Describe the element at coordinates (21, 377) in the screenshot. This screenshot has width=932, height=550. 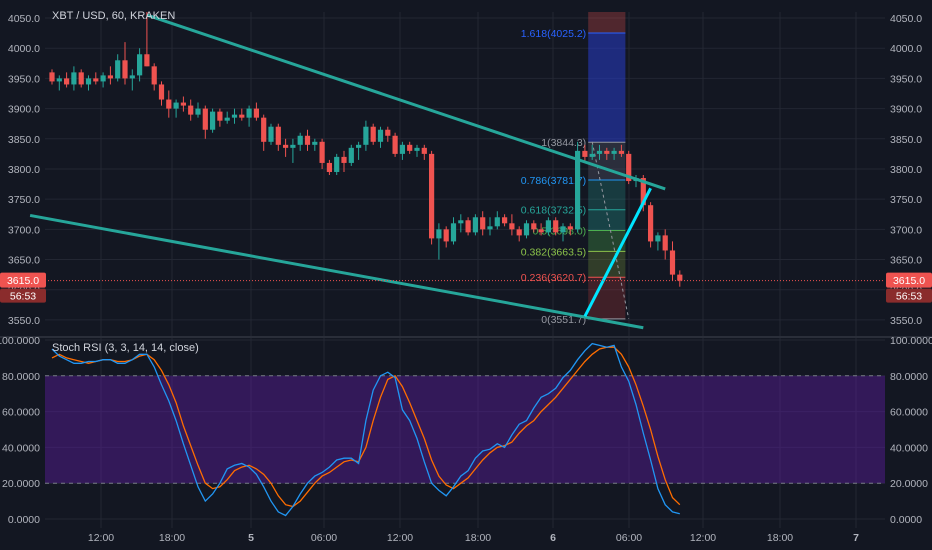
I see `rsi-tick-left: 80.0000` at that location.